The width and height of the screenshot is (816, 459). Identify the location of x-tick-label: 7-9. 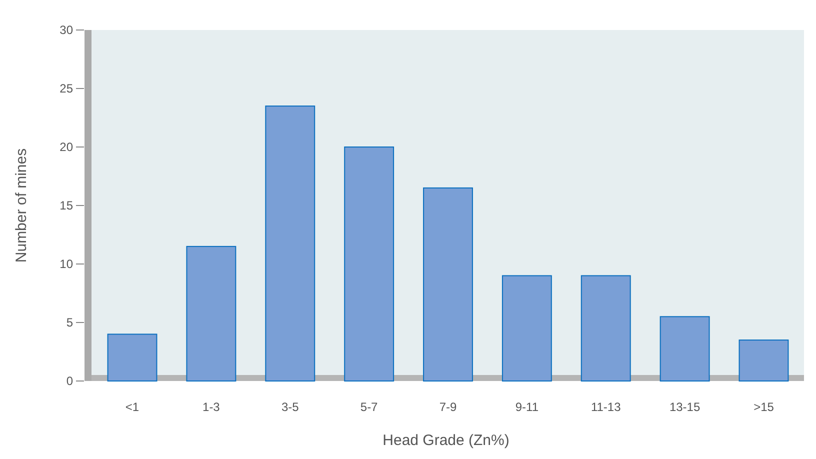
(448, 407).